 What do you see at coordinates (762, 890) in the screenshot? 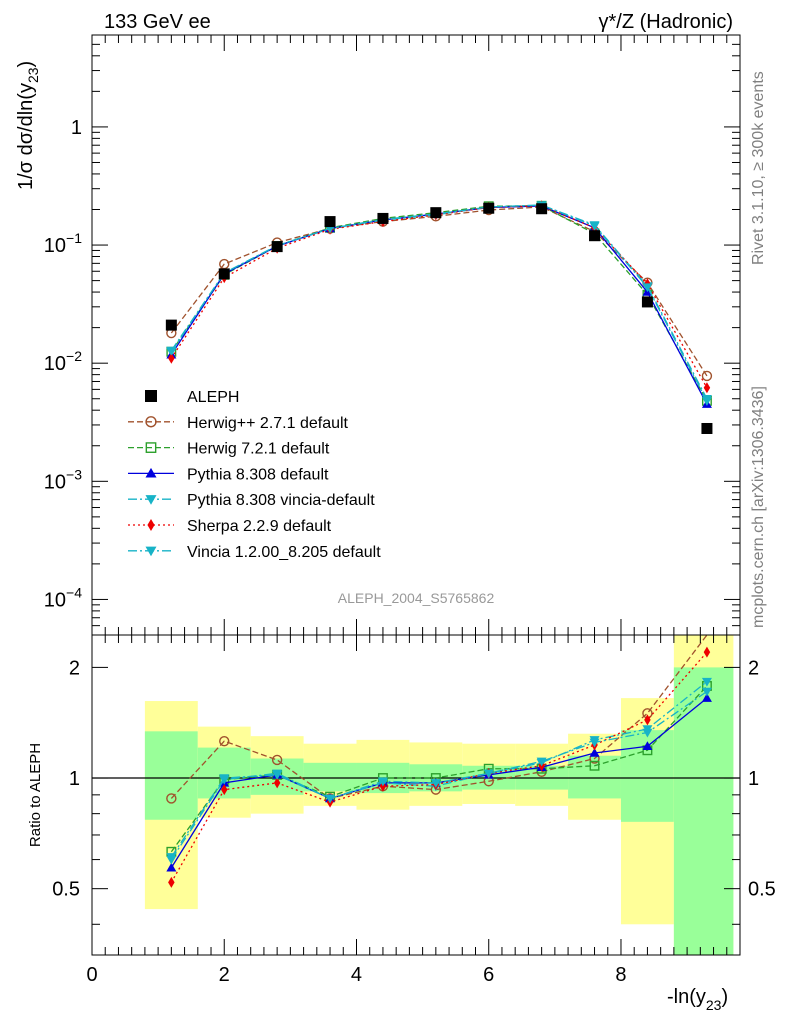
I see `ratio-ytick-label-right: 0.5` at bounding box center [762, 890].